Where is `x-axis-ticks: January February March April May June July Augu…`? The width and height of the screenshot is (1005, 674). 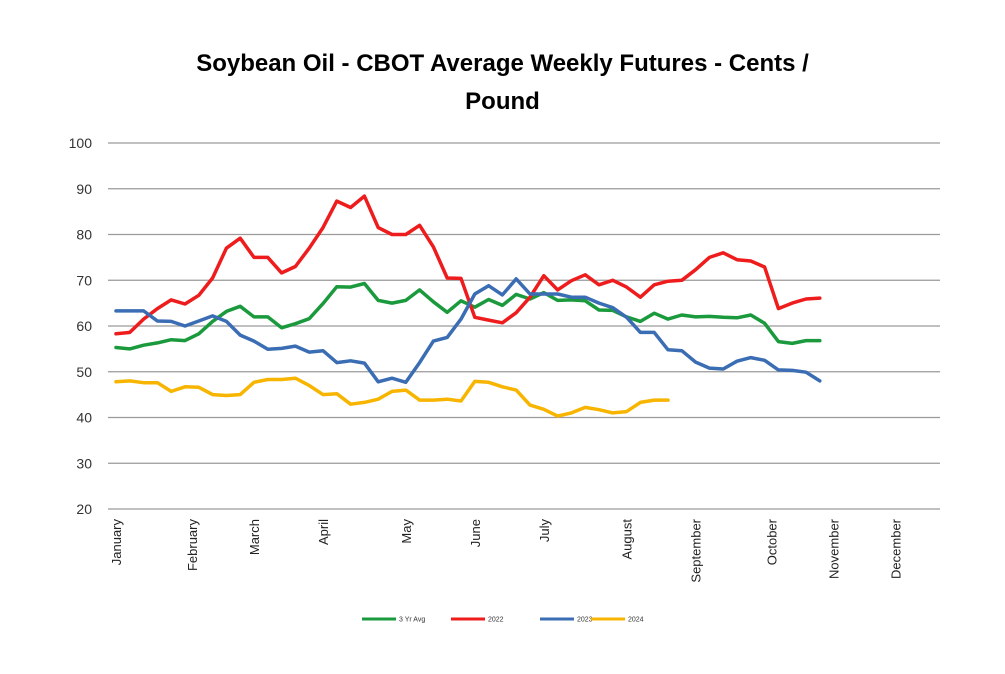
x-axis-ticks: January February March April May June July Augu… is located at coordinates (506, 550).